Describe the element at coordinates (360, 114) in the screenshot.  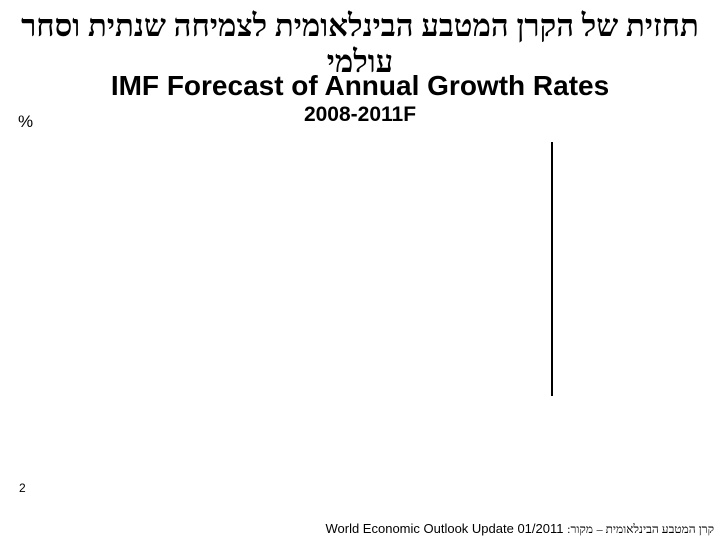
I see `chart-subtitle: 2008-2011F` at that location.